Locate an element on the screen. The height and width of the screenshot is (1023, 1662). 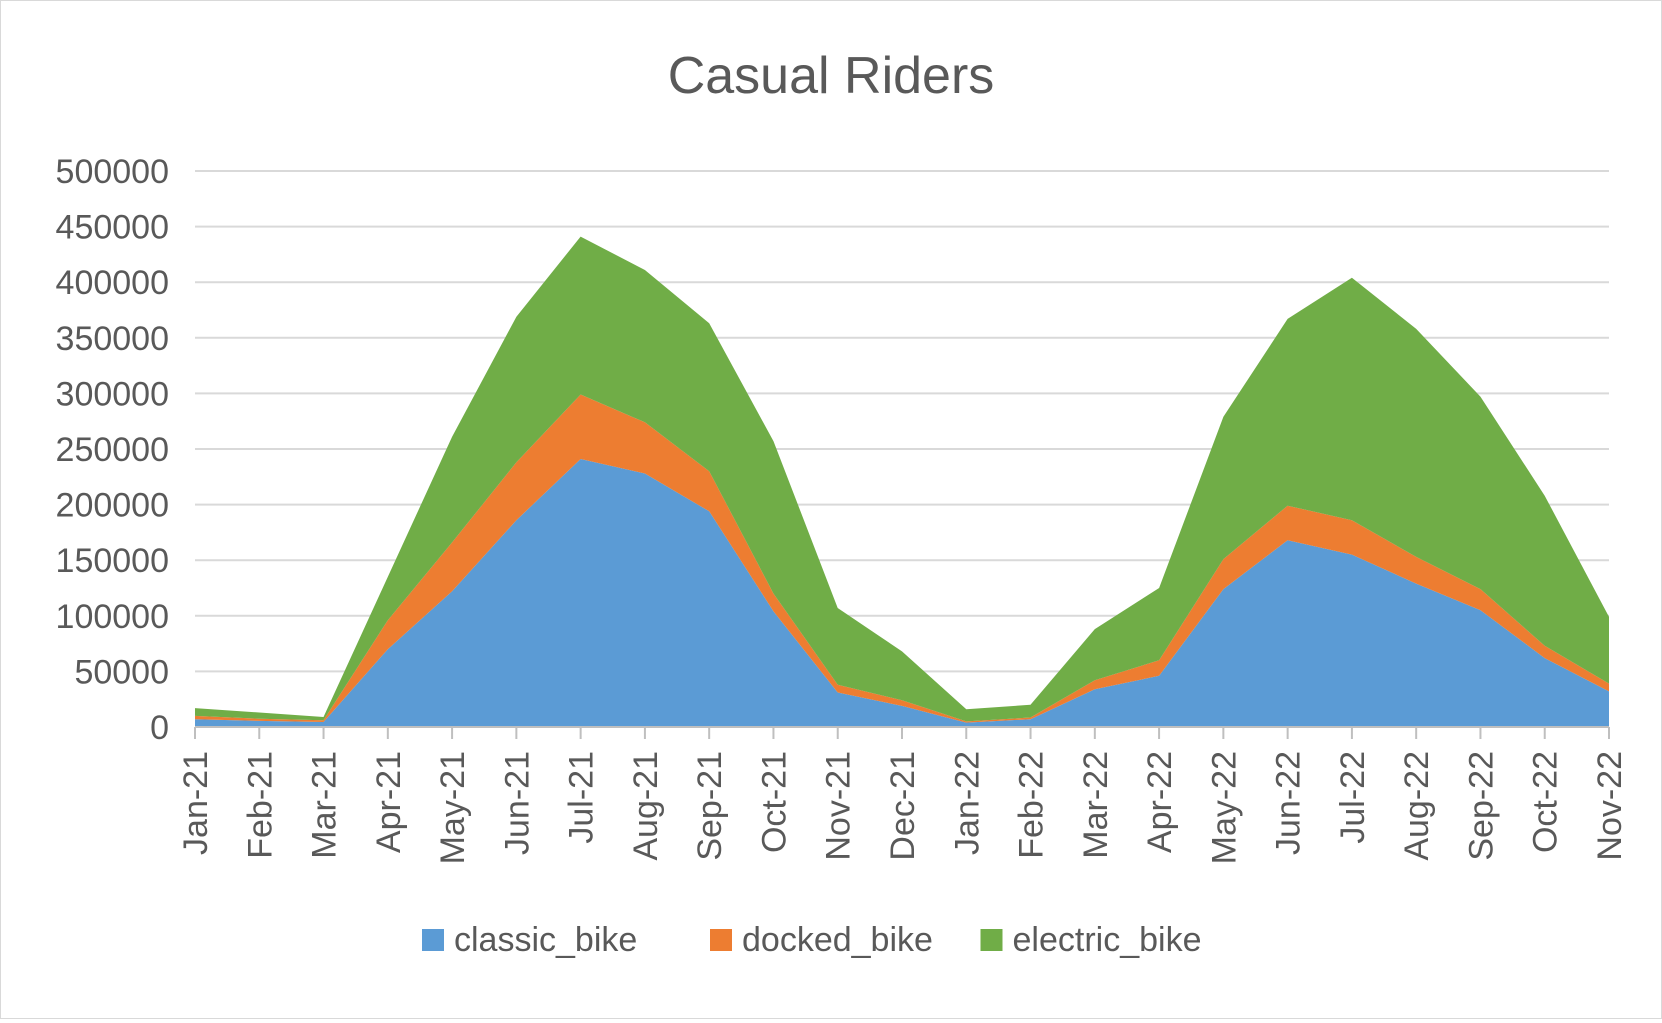
y-tick-label: 100000 is located at coordinates (112, 617).